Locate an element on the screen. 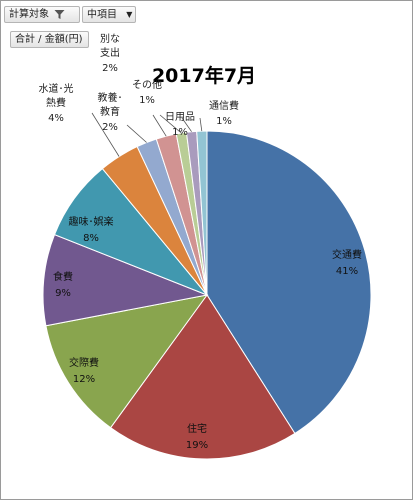  slice-label-name: 支出 is located at coordinates (110, 52).